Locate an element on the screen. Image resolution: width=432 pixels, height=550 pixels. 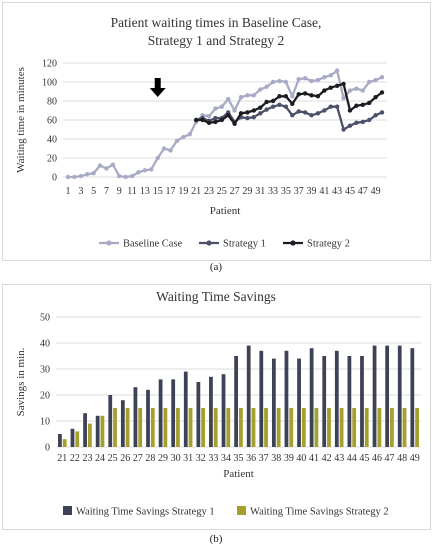
x-tick-label: 24 is located at coordinates (100, 458).